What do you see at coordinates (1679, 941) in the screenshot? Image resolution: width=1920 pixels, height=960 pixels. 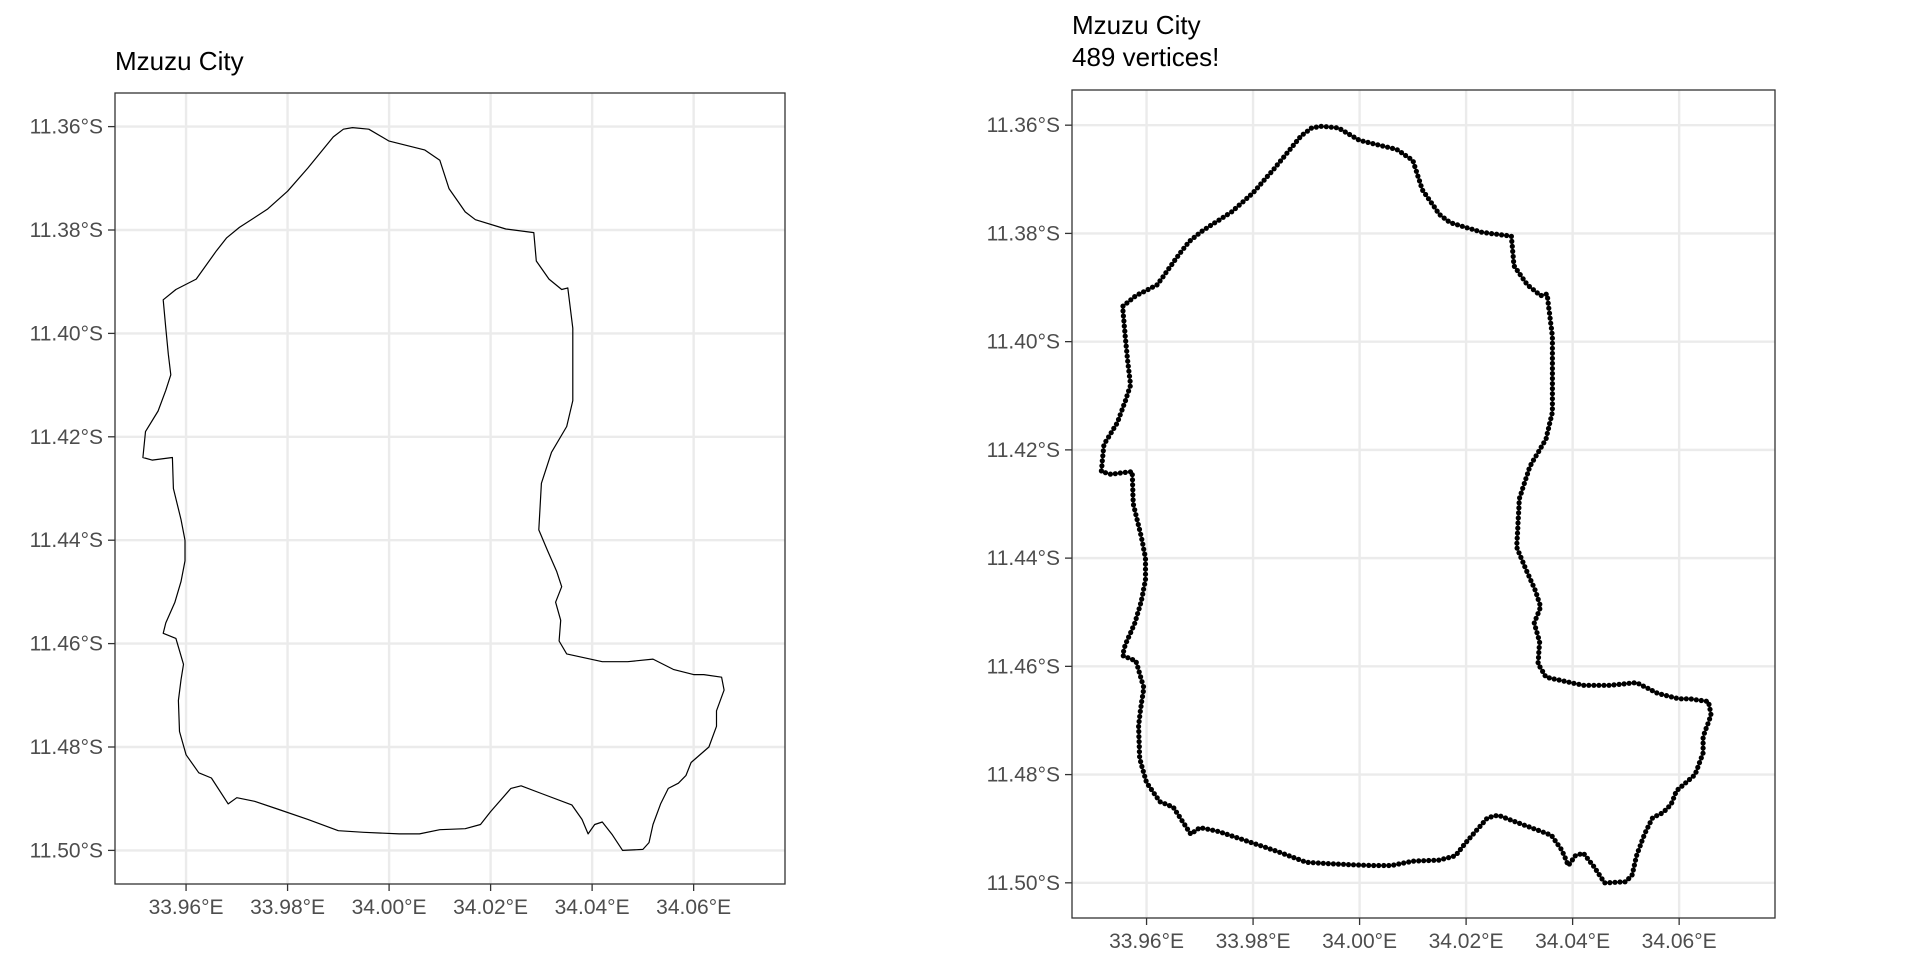 I see `x-tick-label: 34.06°E` at bounding box center [1679, 941].